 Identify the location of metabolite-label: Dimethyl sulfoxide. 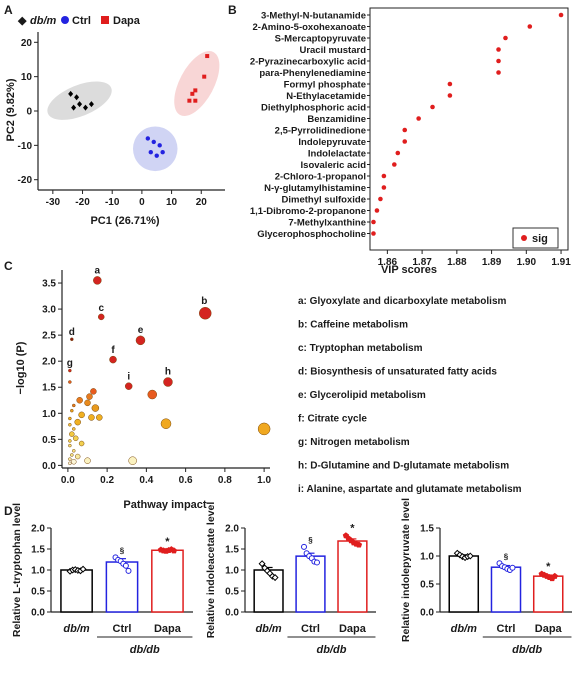
(324, 200).